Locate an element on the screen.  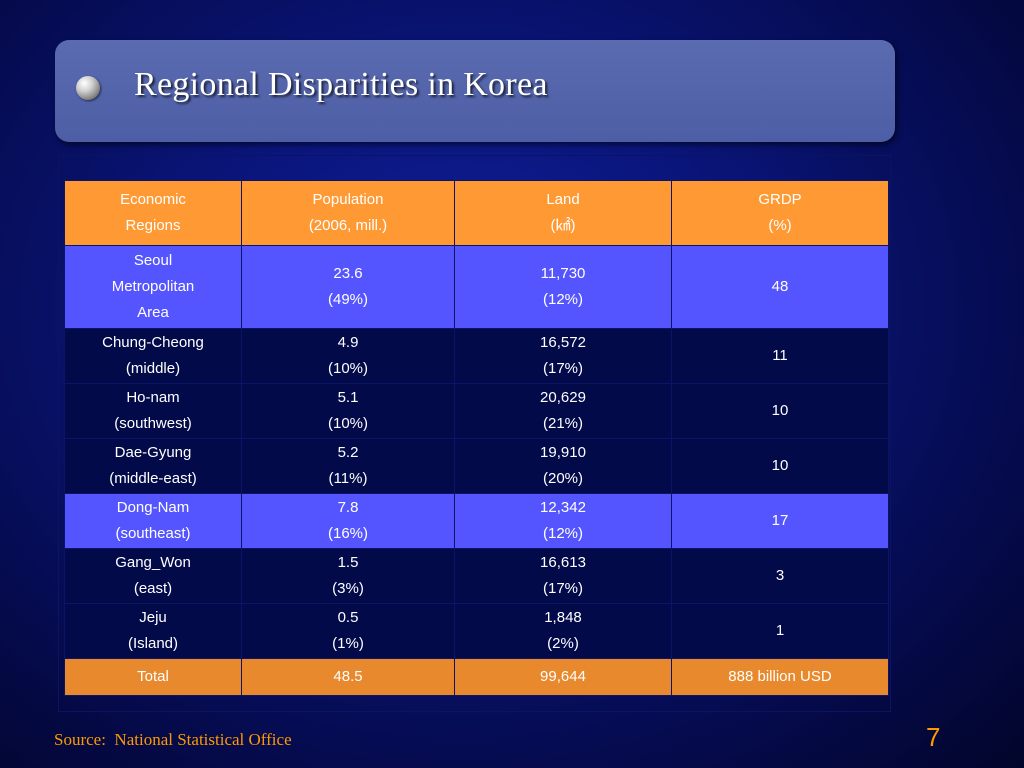
population-cell: 4.9 (10%) is located at coordinates (348, 356).